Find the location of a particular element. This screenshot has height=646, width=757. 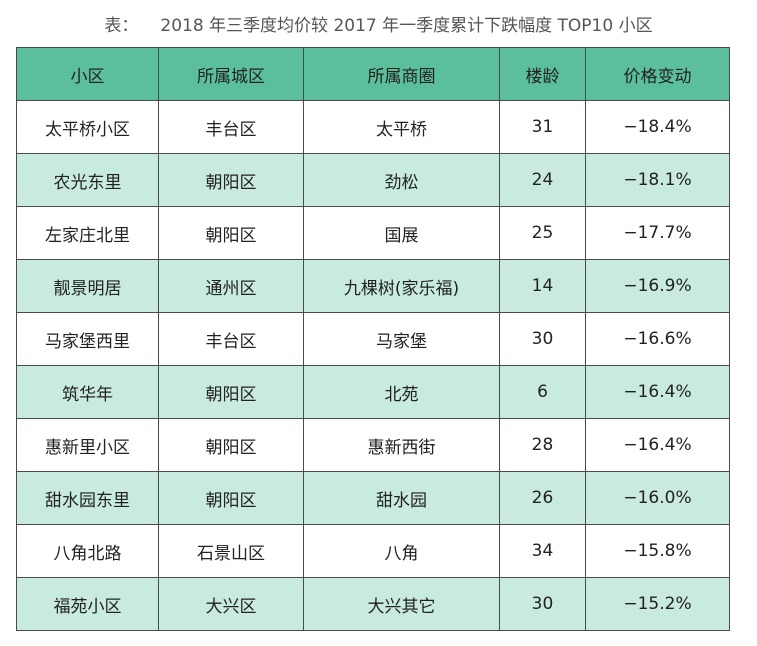

header-building-age: 楼龄 is located at coordinates (542, 74).